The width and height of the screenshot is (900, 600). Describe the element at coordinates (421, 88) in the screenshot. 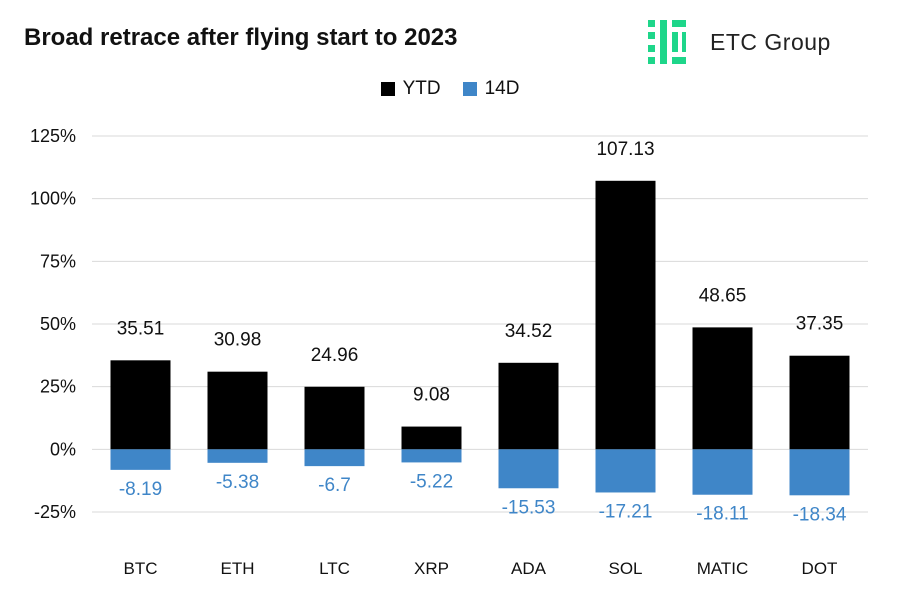

I see `legend-label-ytd: YTD` at that location.